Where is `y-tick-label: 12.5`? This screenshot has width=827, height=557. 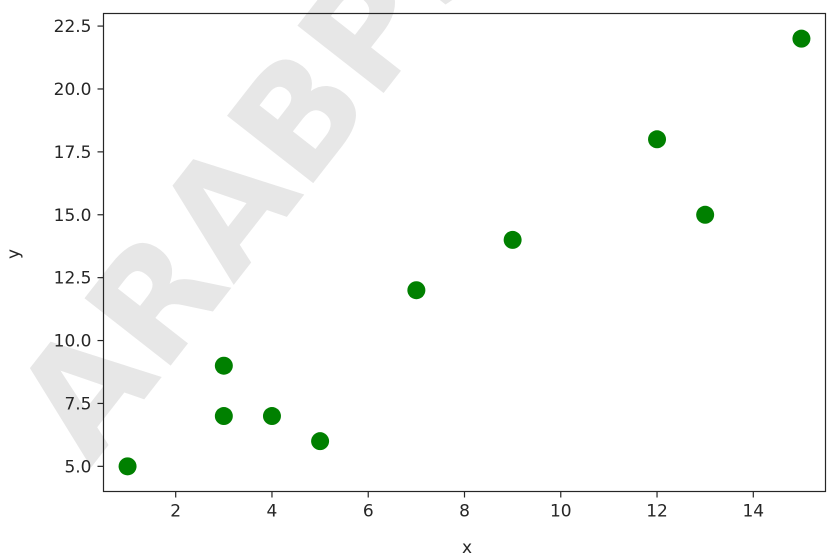
y-tick-label: 12.5 is located at coordinates (73, 279).